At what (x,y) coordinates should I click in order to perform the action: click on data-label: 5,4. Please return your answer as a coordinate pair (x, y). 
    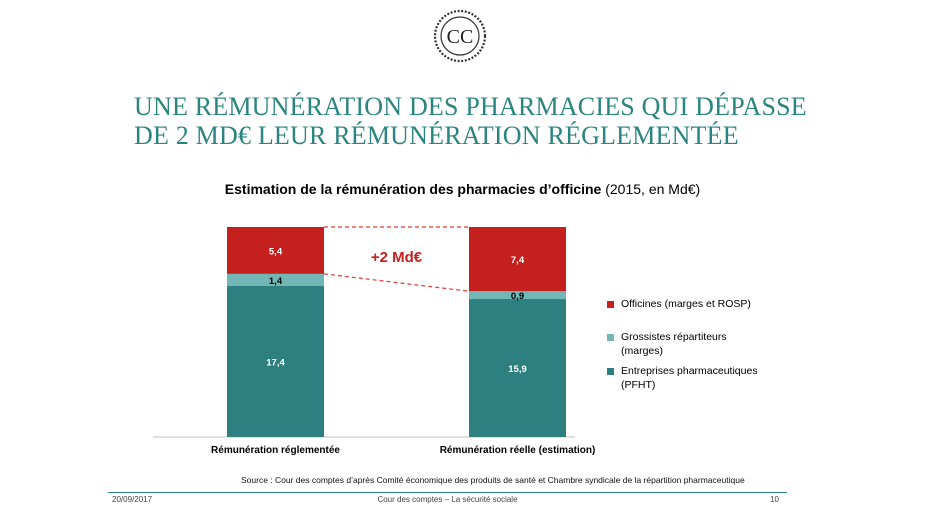
    Looking at the image, I should click on (276, 251).